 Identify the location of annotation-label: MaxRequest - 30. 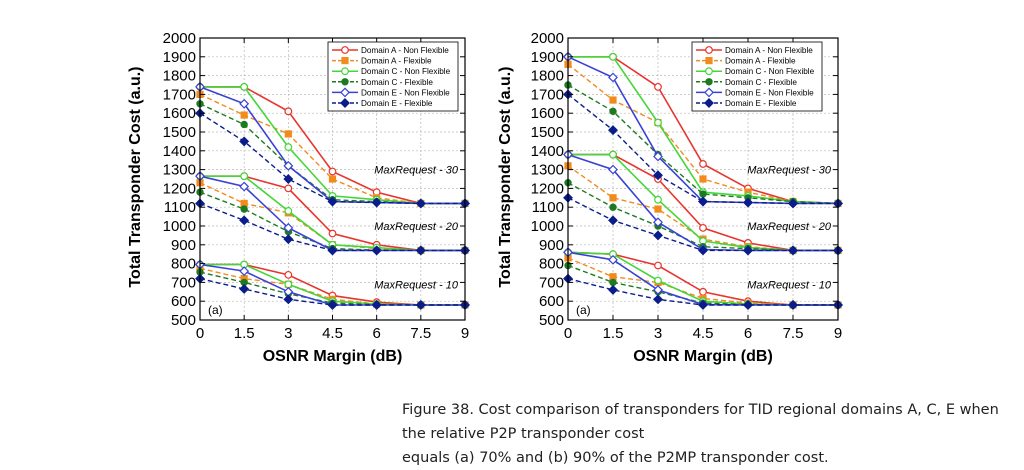
(416, 171).